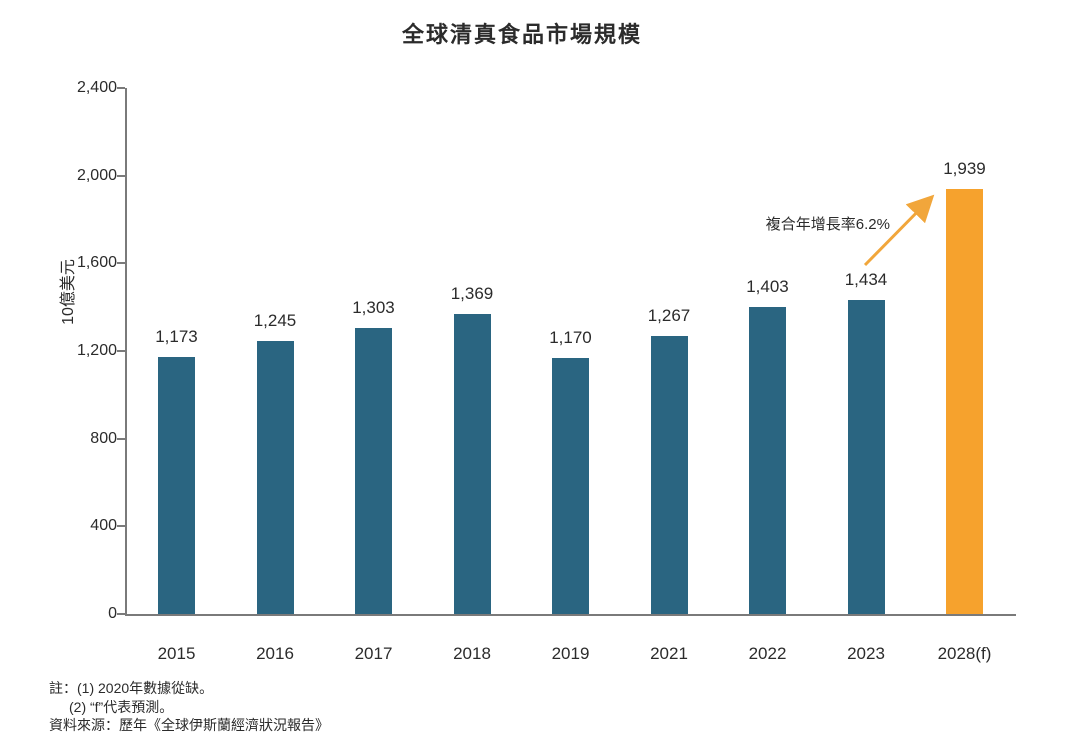 The image size is (1080, 752). Describe the element at coordinates (964, 169) in the screenshot. I see `bar-value-label: 1,939` at that location.